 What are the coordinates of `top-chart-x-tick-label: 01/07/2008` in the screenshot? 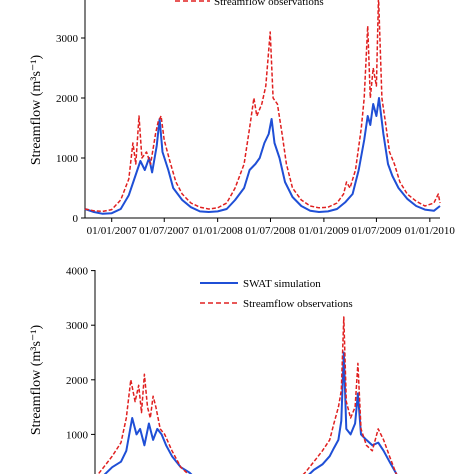 It's located at (270, 231).